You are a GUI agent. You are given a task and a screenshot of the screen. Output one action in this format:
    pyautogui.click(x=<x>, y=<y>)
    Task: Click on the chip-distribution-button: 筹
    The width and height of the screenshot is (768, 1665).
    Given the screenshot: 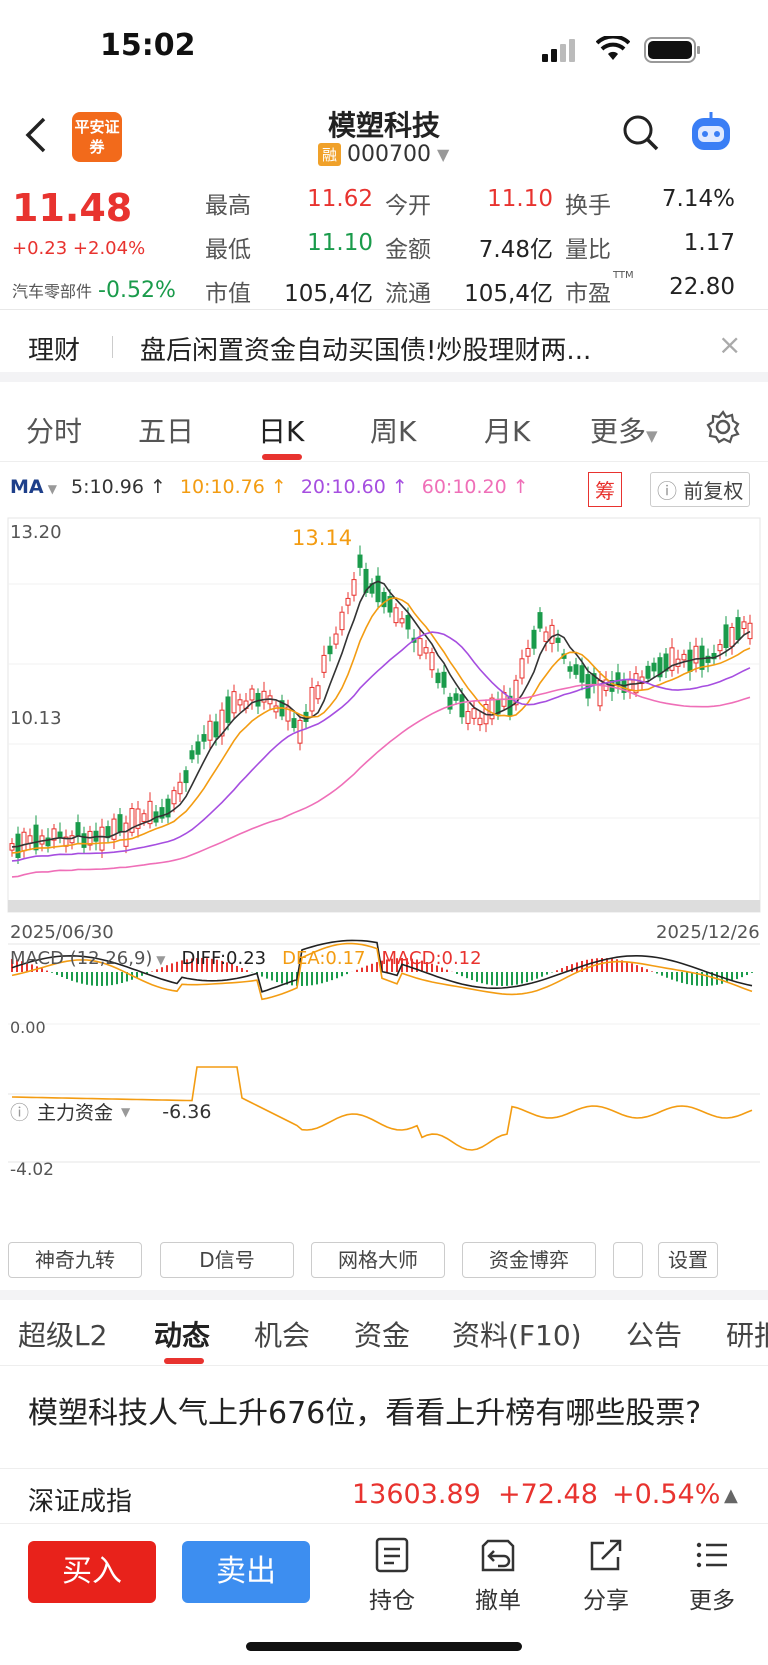 What is the action you would take?
    pyautogui.click(x=605, y=489)
    